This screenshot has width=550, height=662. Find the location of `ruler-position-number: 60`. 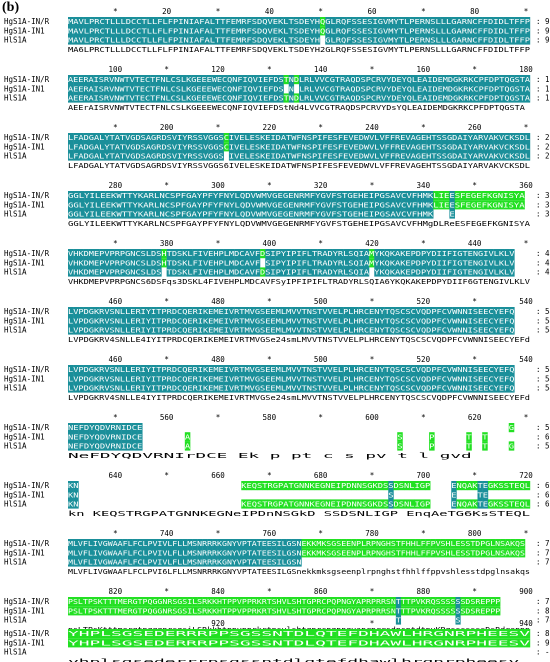

ruler-position-number: 60 is located at coordinates (372, 11).